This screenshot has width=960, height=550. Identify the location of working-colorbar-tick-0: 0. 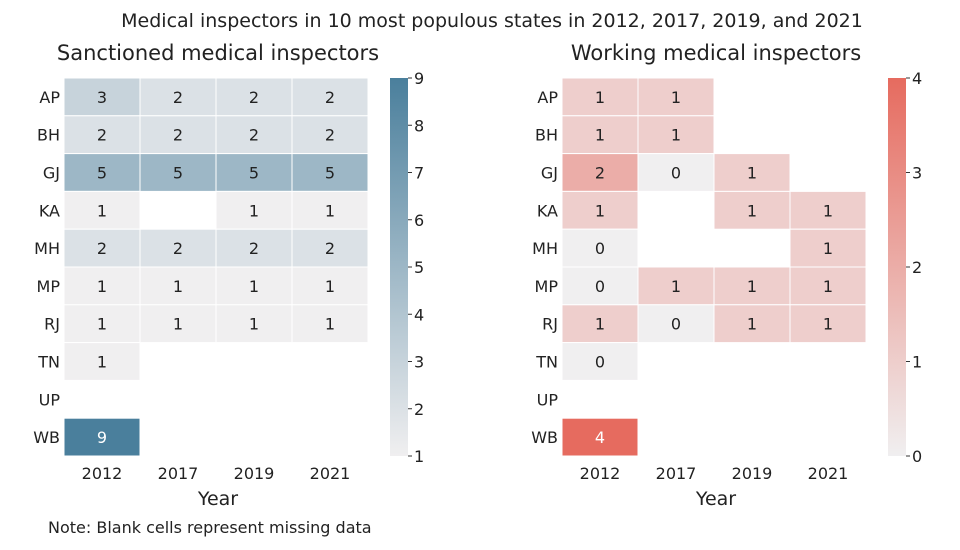
(917, 456).